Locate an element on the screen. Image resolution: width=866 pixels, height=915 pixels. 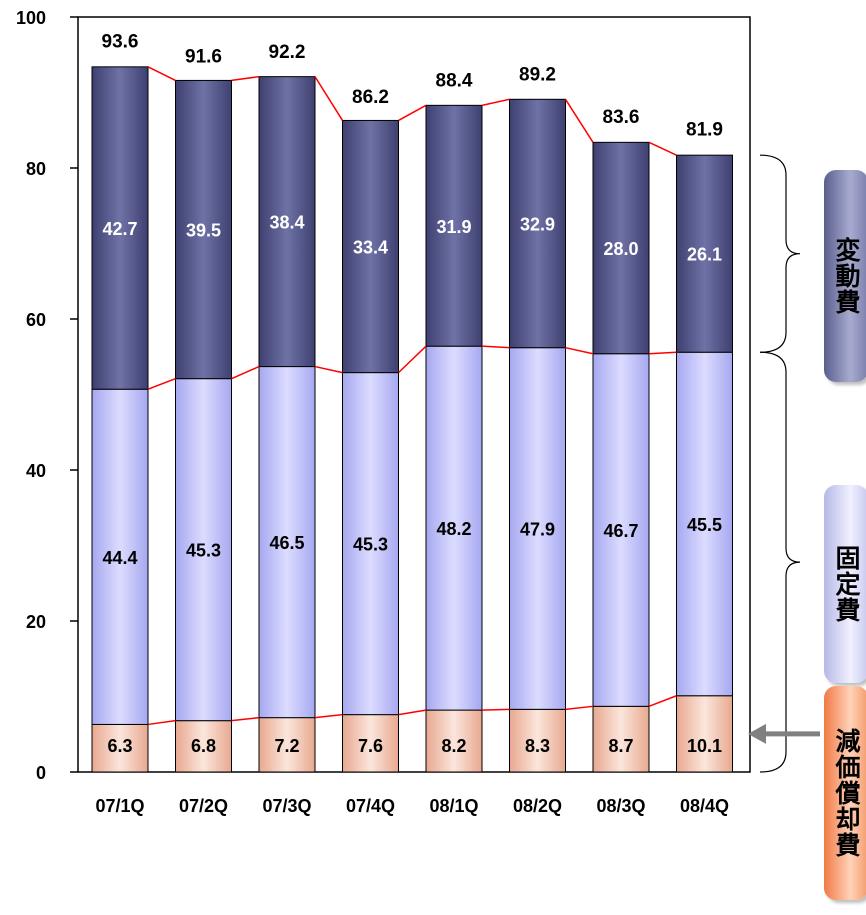
x-tick-label: 07/2Q is located at coordinates (203, 806).